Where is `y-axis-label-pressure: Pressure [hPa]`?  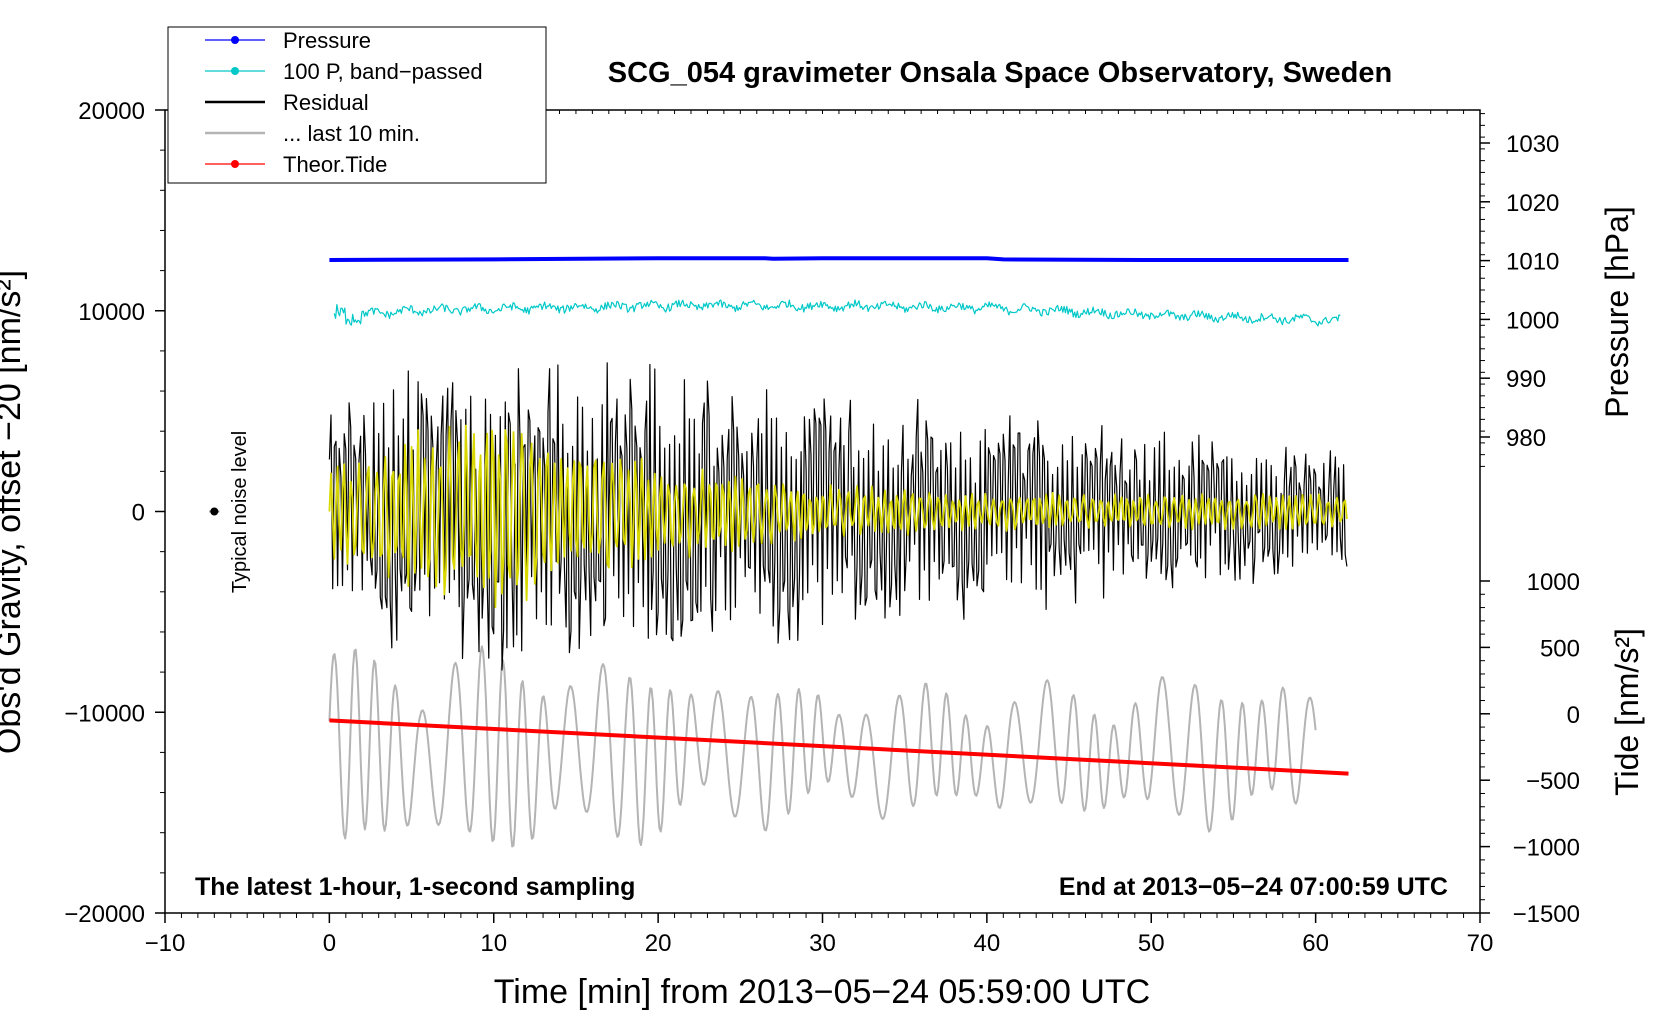
y-axis-label-pressure: Pressure [hPa] is located at coordinates (1617, 312).